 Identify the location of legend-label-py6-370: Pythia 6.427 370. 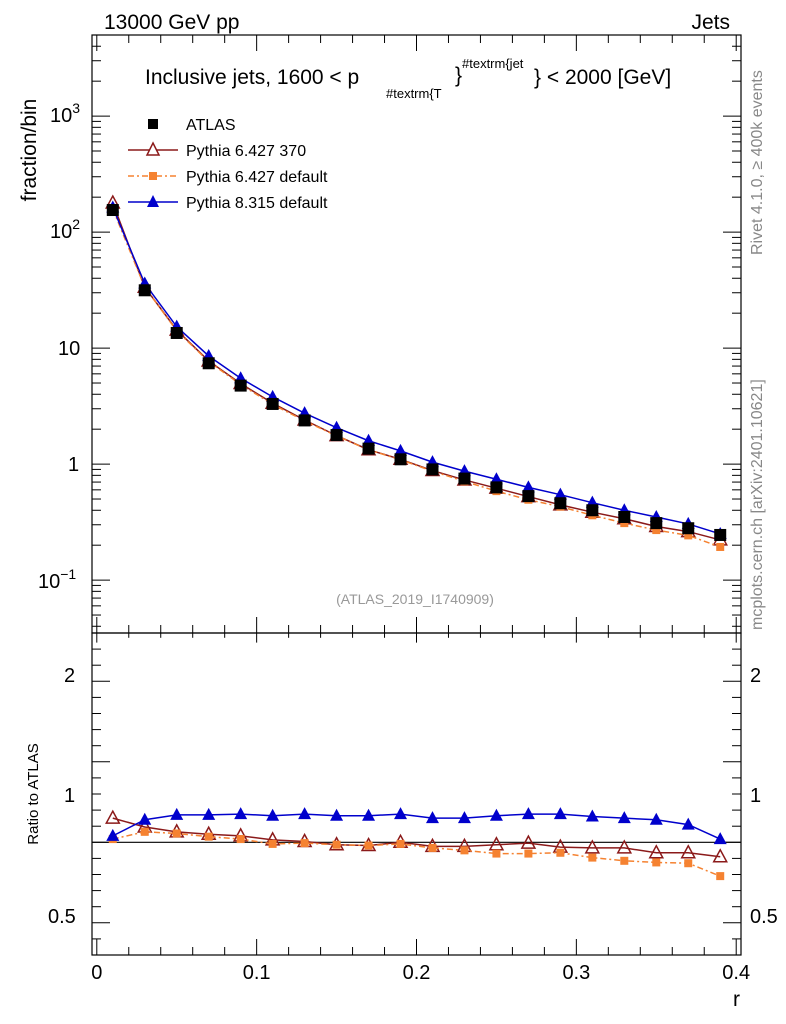
(246, 151).